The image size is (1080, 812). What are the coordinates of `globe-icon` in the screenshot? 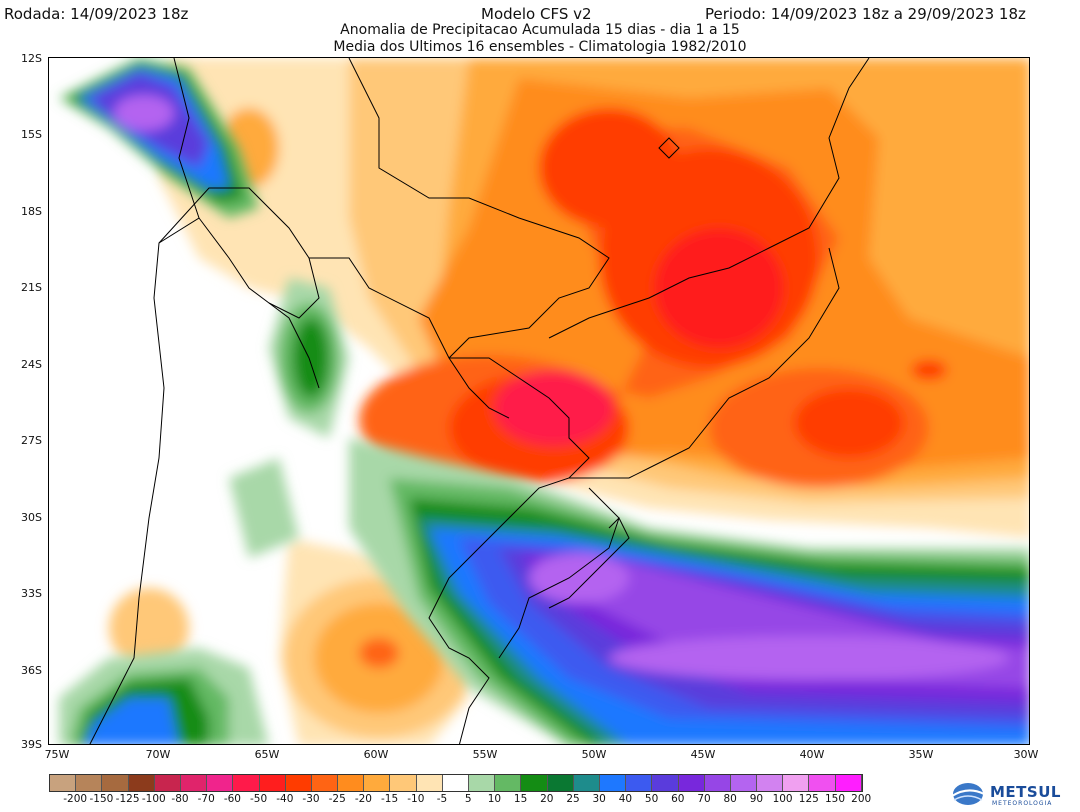 It's located at (968, 794).